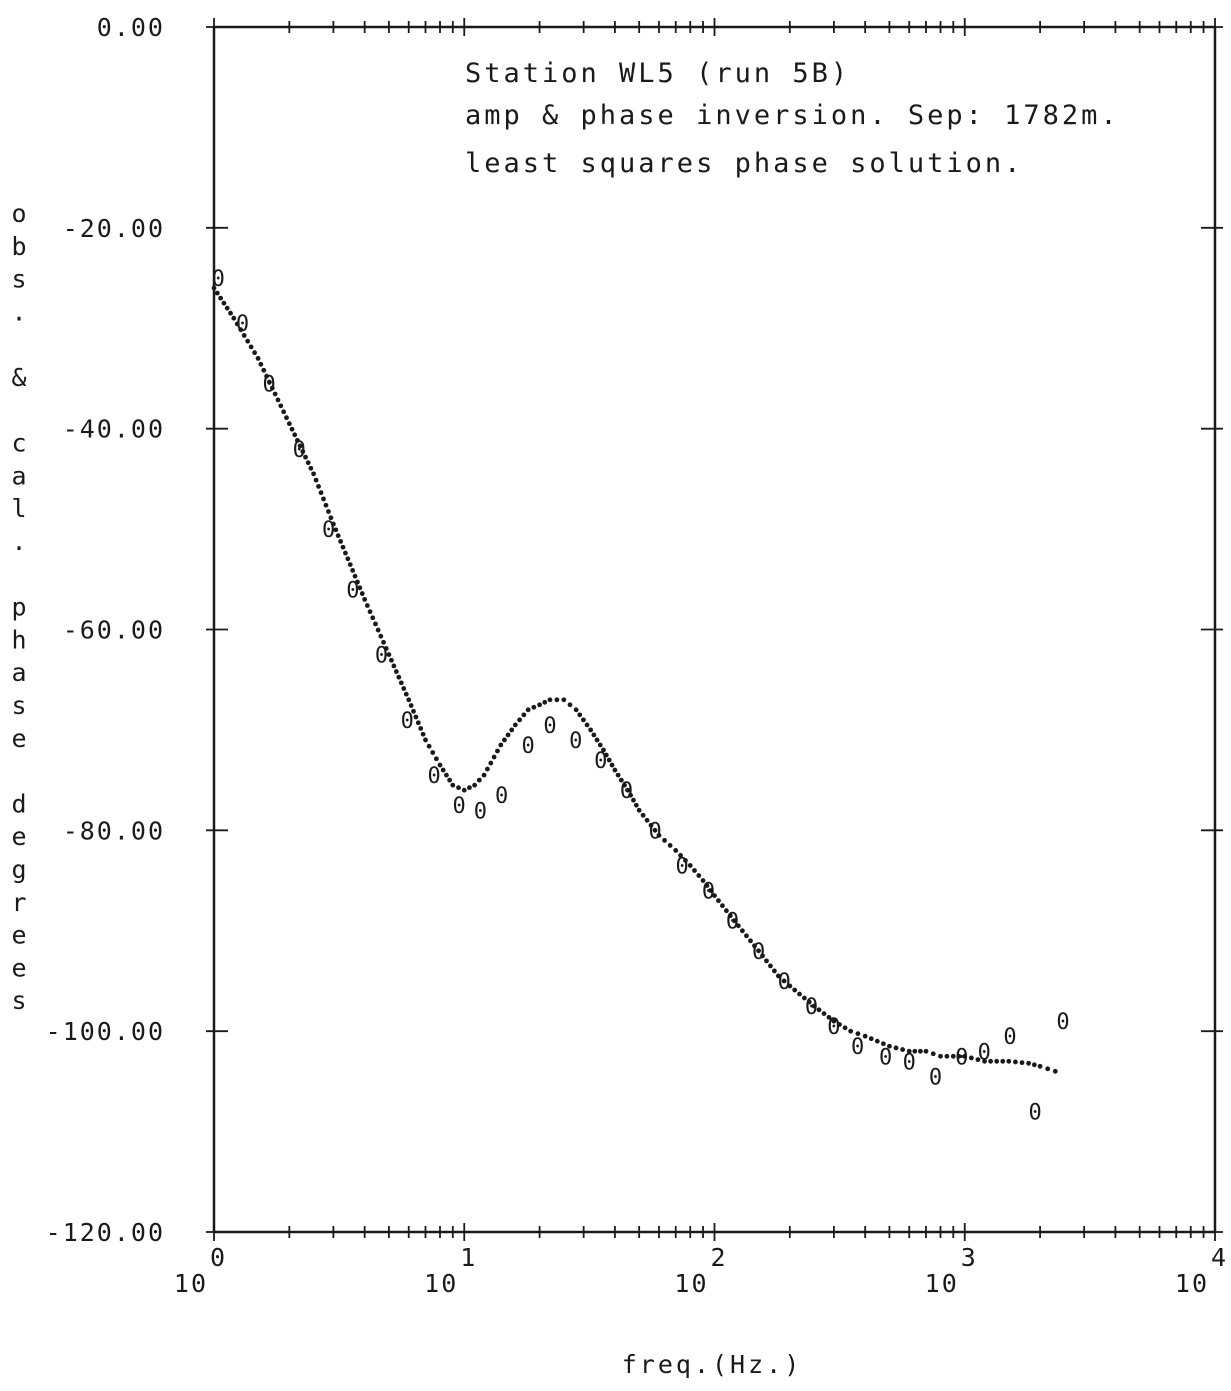 The width and height of the screenshot is (1231, 1391). Describe the element at coordinates (114, 228) in the screenshot. I see `y-tick-label: -20.00` at that location.